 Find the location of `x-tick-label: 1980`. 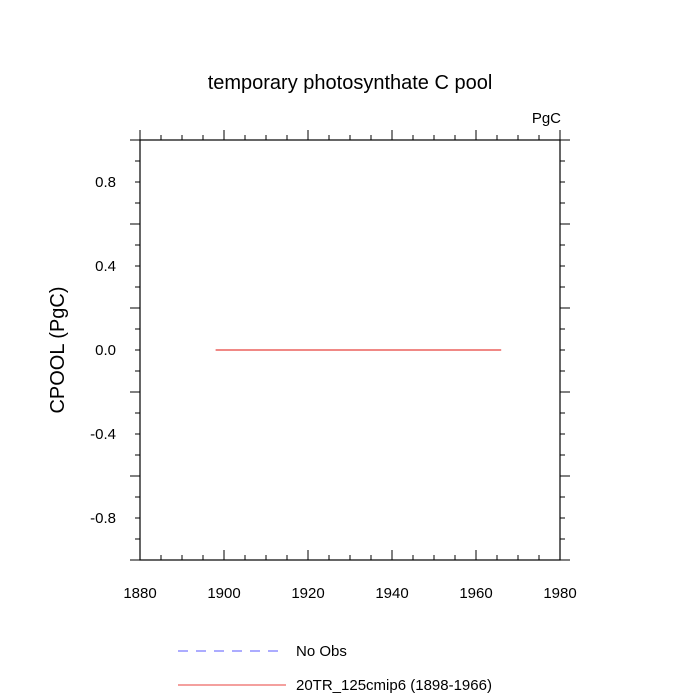

x-tick-label: 1980 is located at coordinates (559, 593).